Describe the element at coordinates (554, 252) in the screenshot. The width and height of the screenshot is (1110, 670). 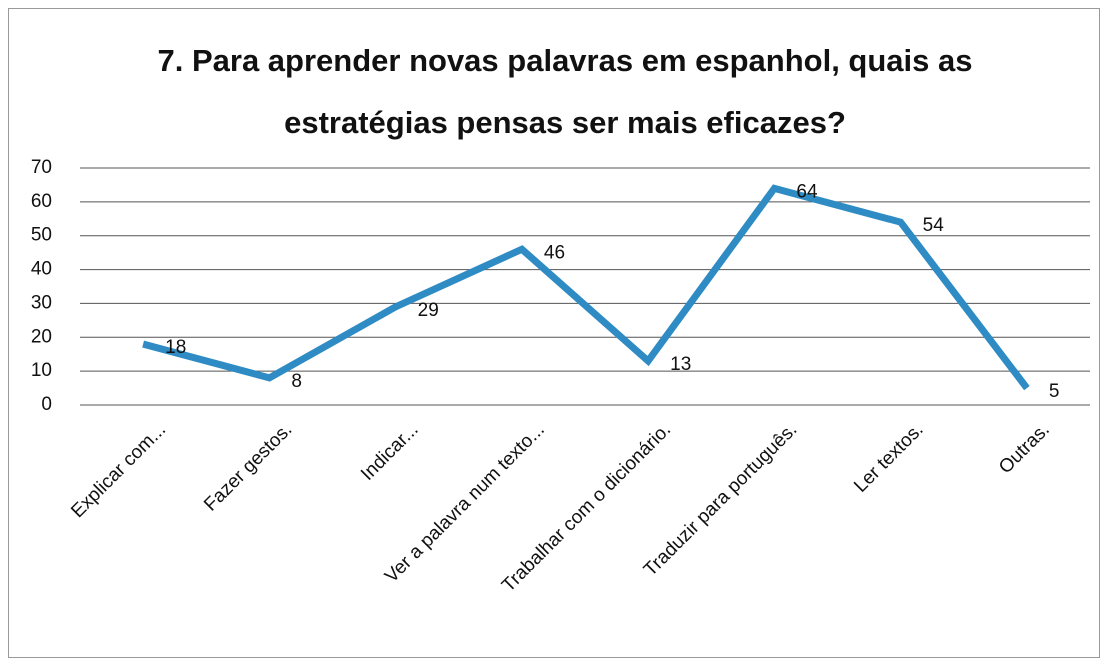
I see `data-label: 46` at that location.